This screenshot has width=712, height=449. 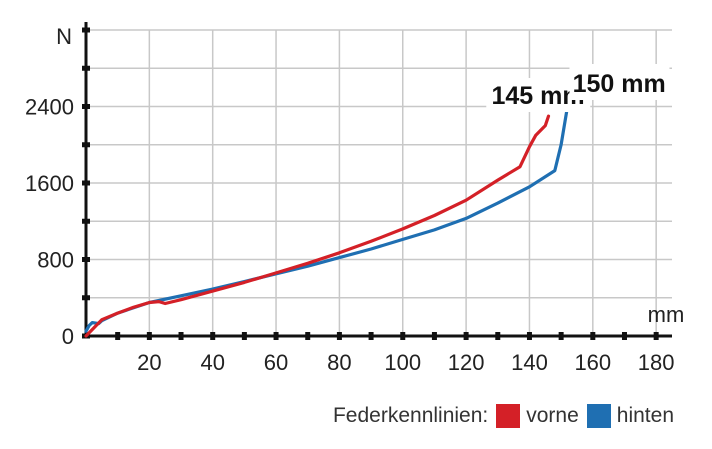 I want to click on x-tick-label-80: 80, so click(x=339, y=362).